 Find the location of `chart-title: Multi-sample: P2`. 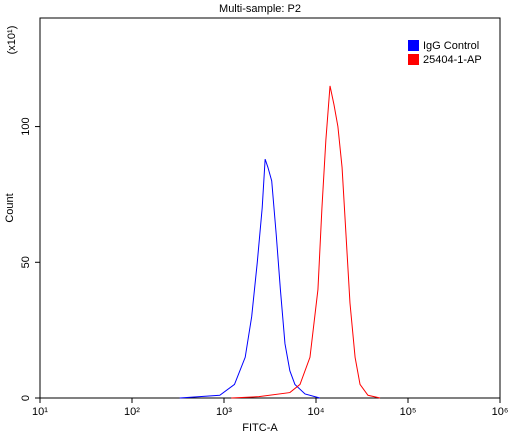

chart-title: Multi-sample: P2 is located at coordinates (260, 9).